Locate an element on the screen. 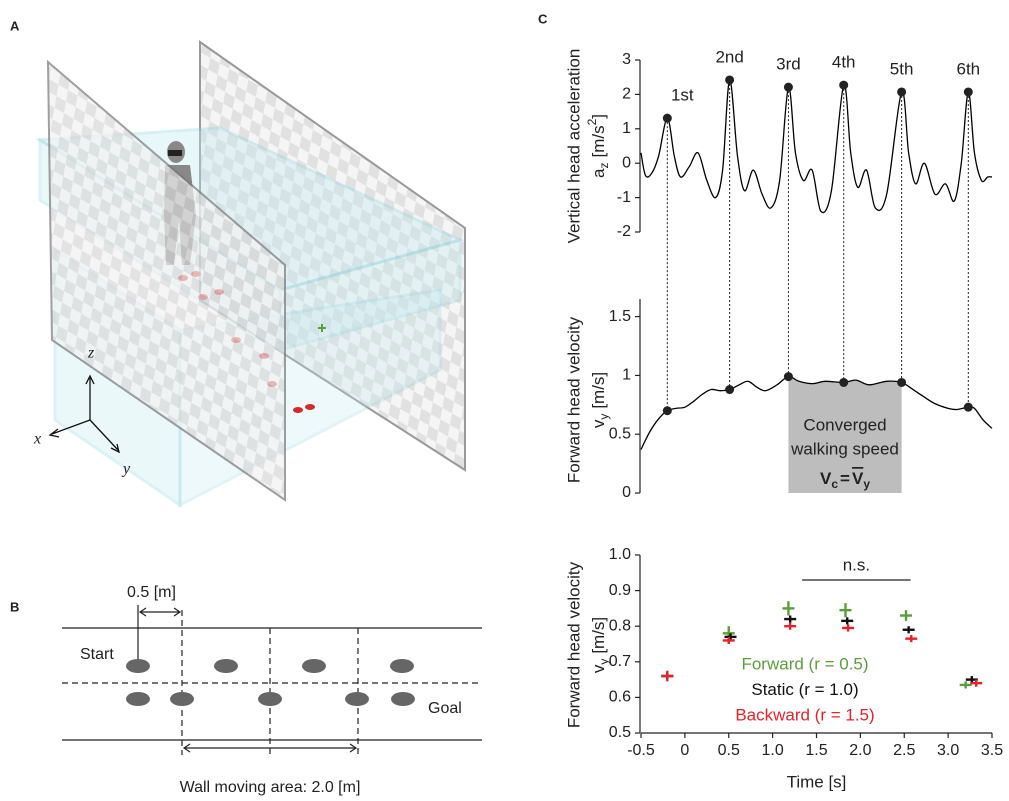 This screenshot has height=801, width=1009. x-tick-label: 0.5 is located at coordinates (729, 750).